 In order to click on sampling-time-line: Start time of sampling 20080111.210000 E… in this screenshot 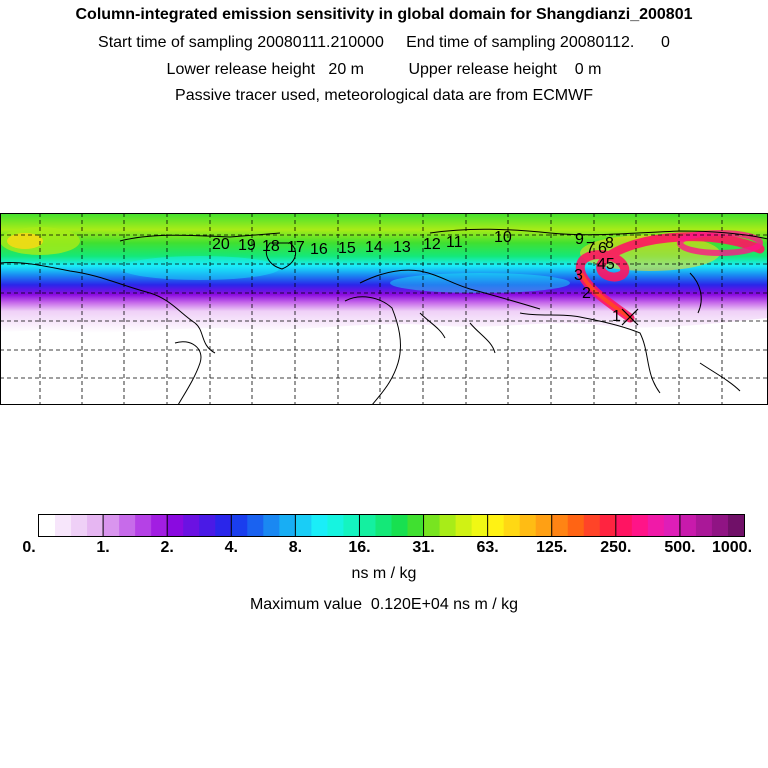, I will do `click(384, 42)`.